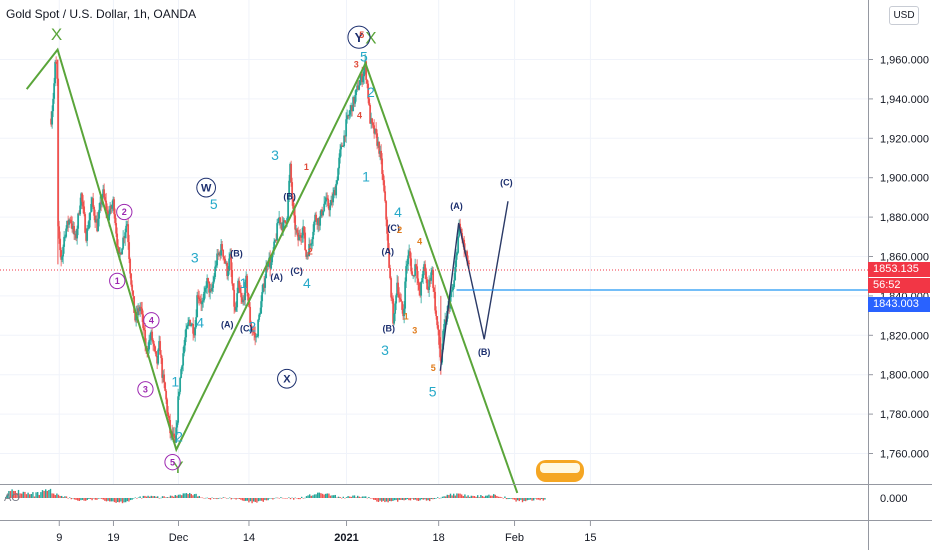  I want to click on ao-zero-label: 0.000, so click(894, 499).